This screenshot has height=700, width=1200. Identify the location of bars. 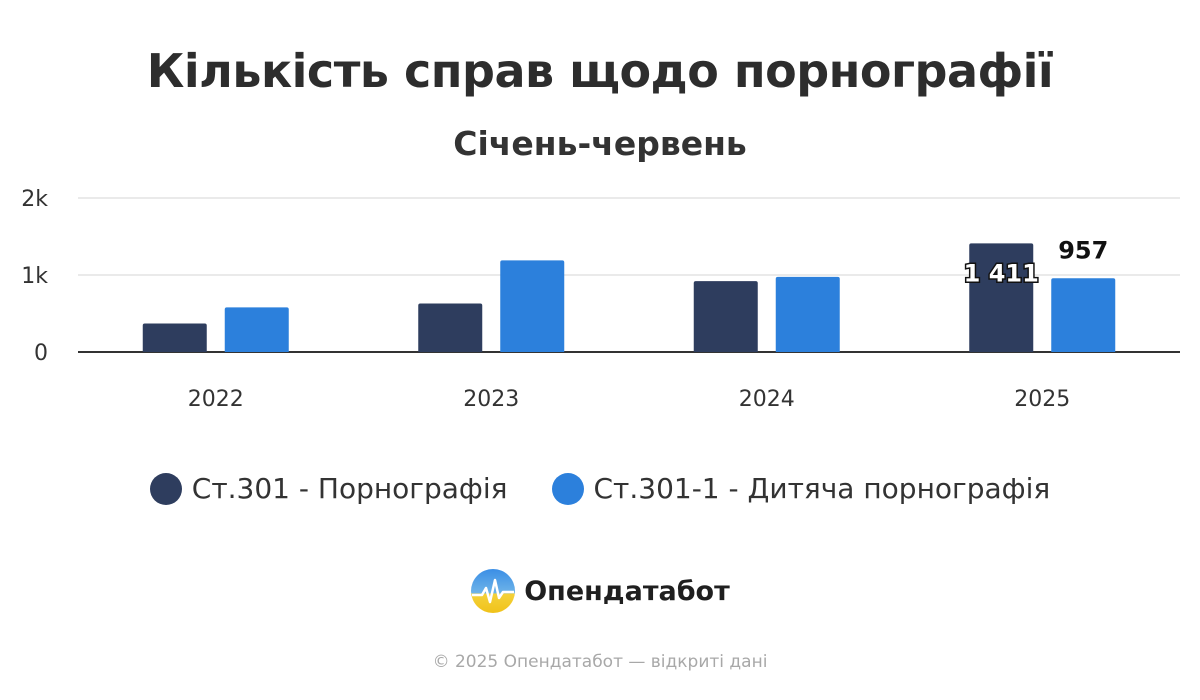
(629, 297).